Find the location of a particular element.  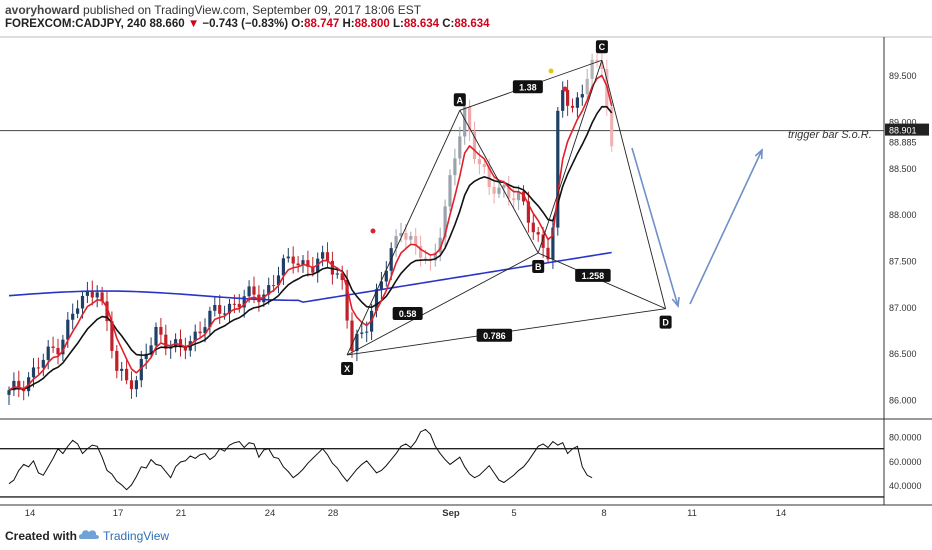

point-label: D is located at coordinates (665, 323).